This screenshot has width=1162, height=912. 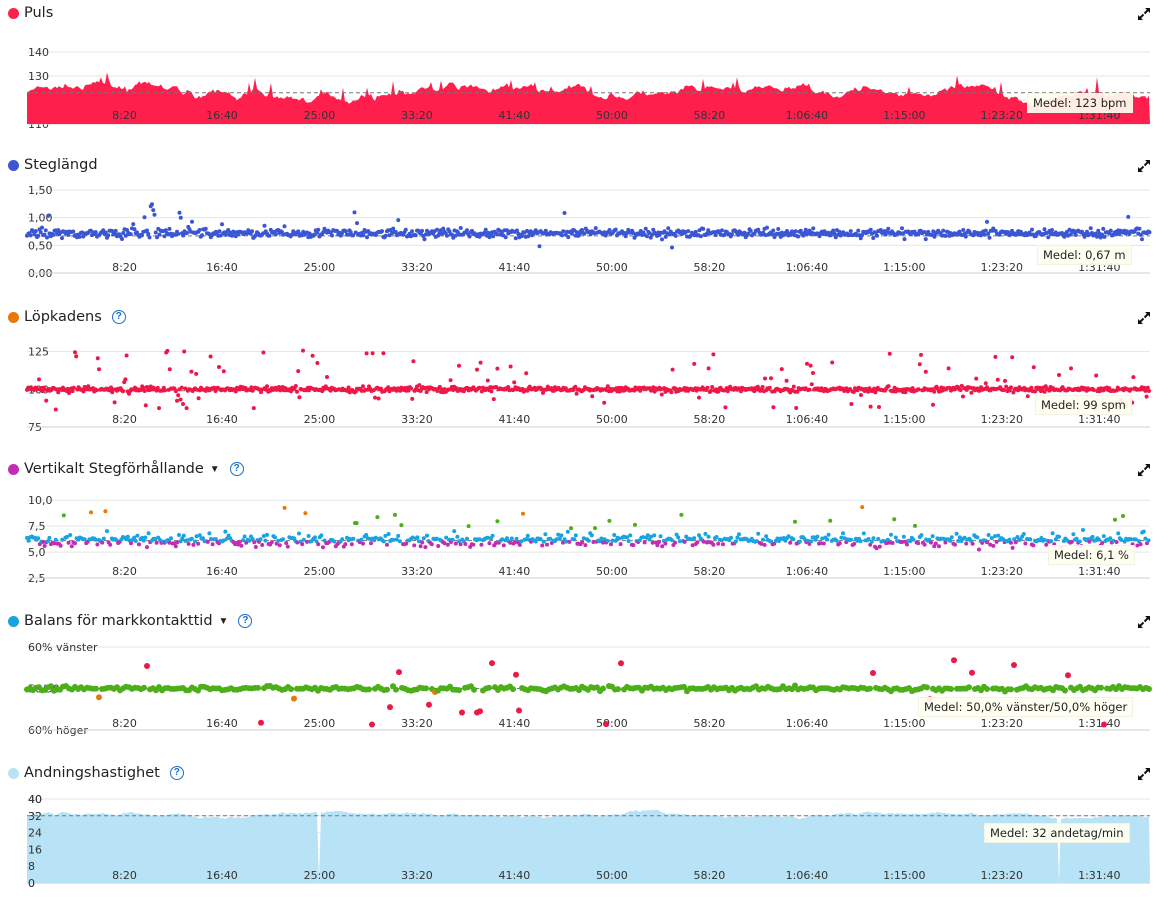 I want to click on x-tick-label: 1:06:40, so click(x=807, y=419).